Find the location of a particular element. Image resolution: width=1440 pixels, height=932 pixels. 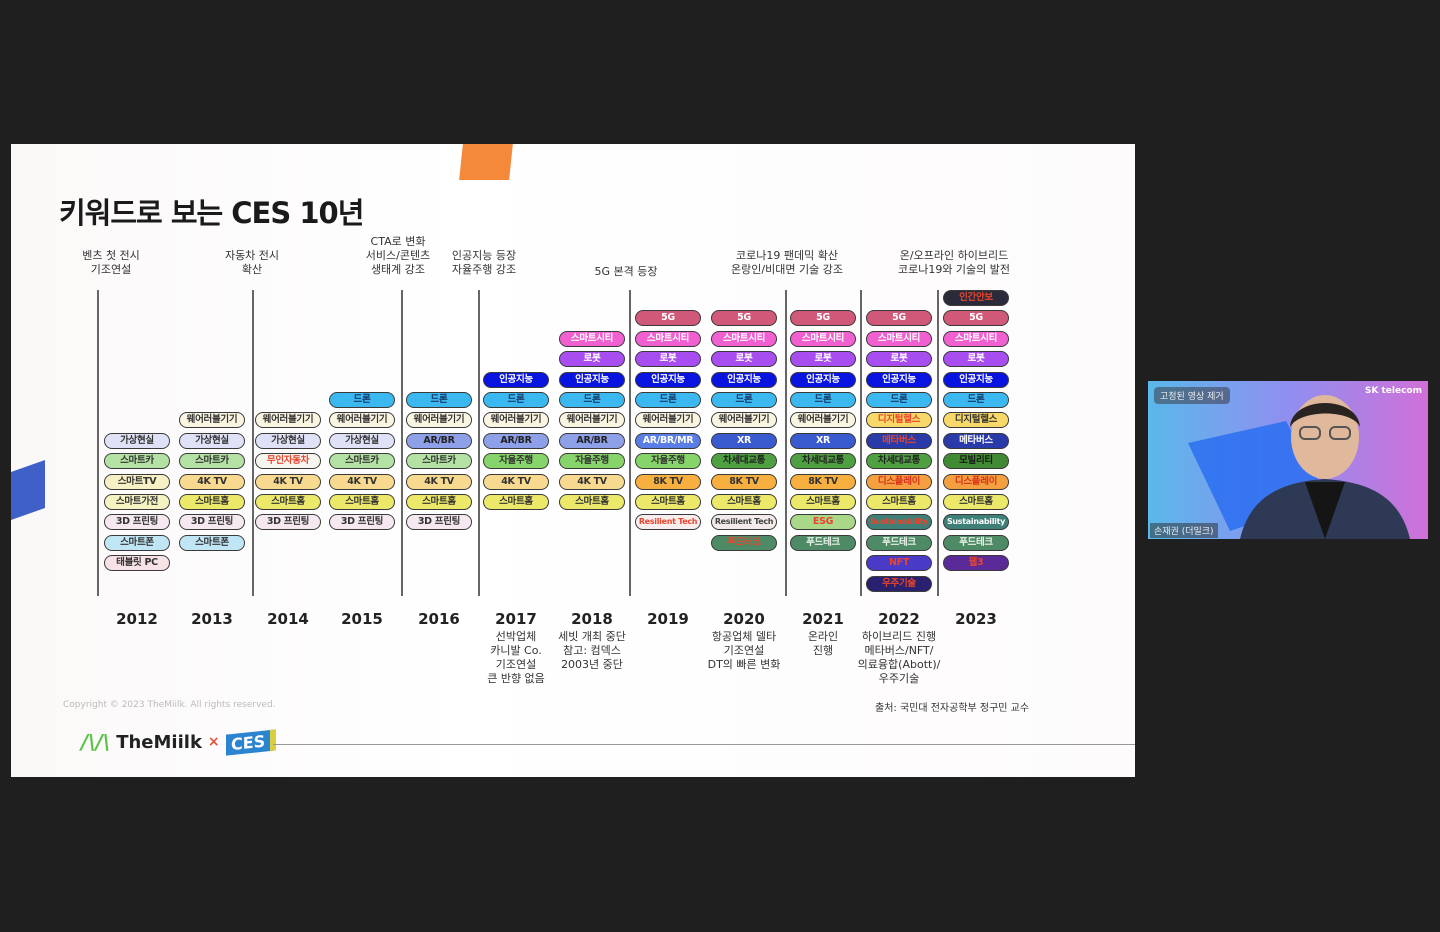

keyword-pill: 인간안보 is located at coordinates (976, 298).